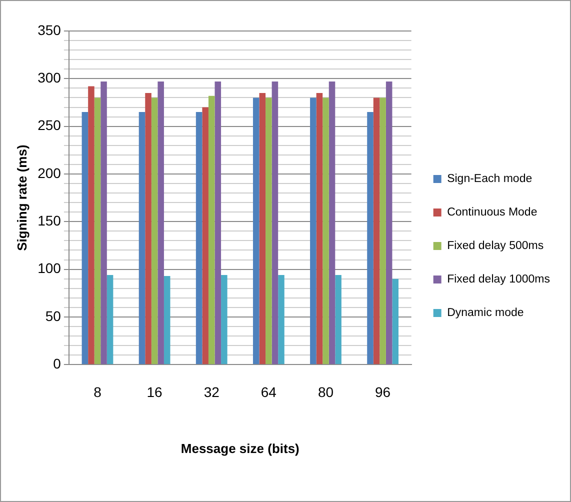 This screenshot has height=502, width=571. What do you see at coordinates (268, 392) in the screenshot?
I see `x-tick-label: 64` at bounding box center [268, 392].